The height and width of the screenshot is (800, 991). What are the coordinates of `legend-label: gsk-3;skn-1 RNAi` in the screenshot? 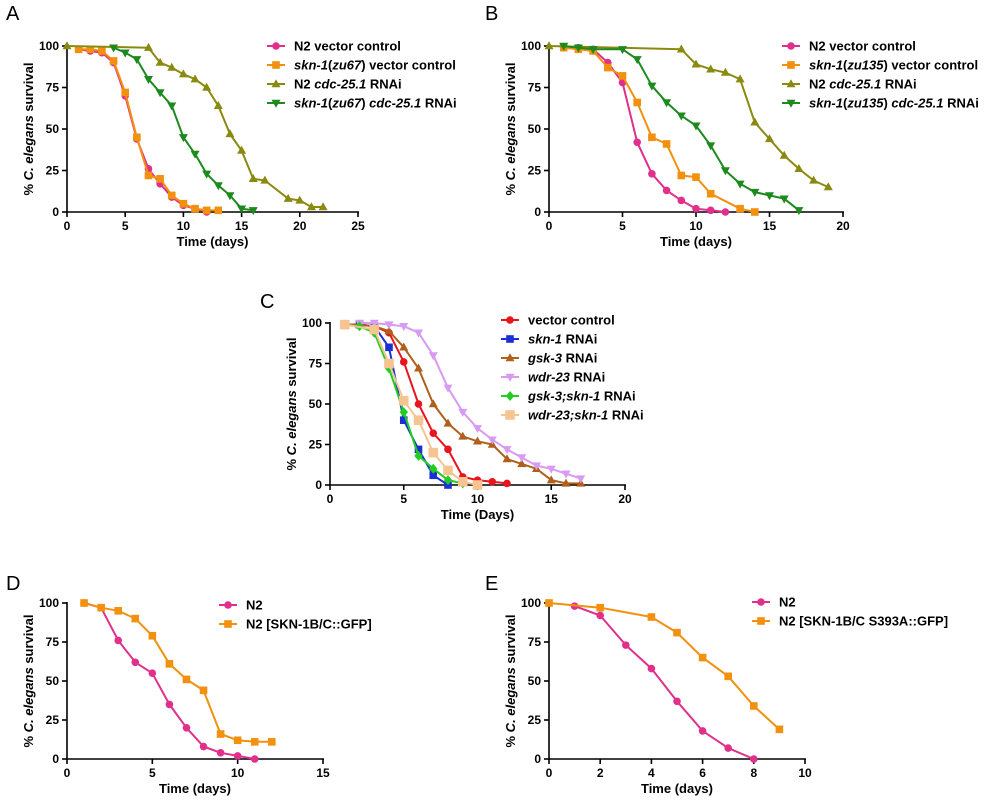 It's located at (581, 396).